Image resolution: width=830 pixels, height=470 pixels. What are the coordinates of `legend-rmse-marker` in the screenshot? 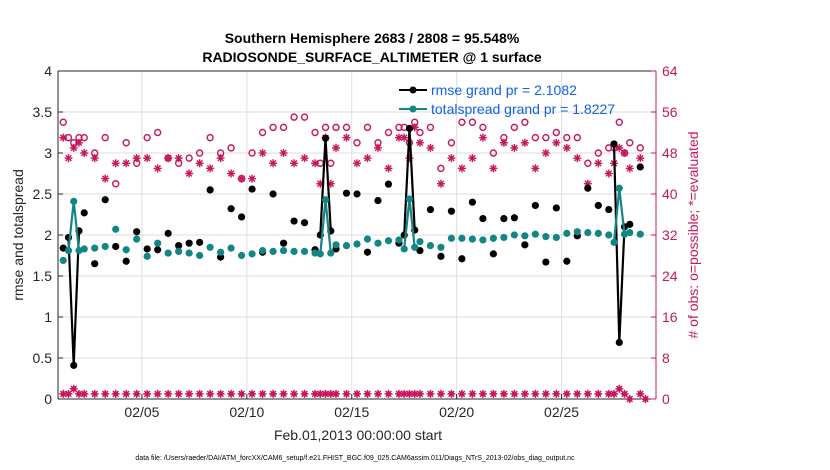 It's located at (413, 90).